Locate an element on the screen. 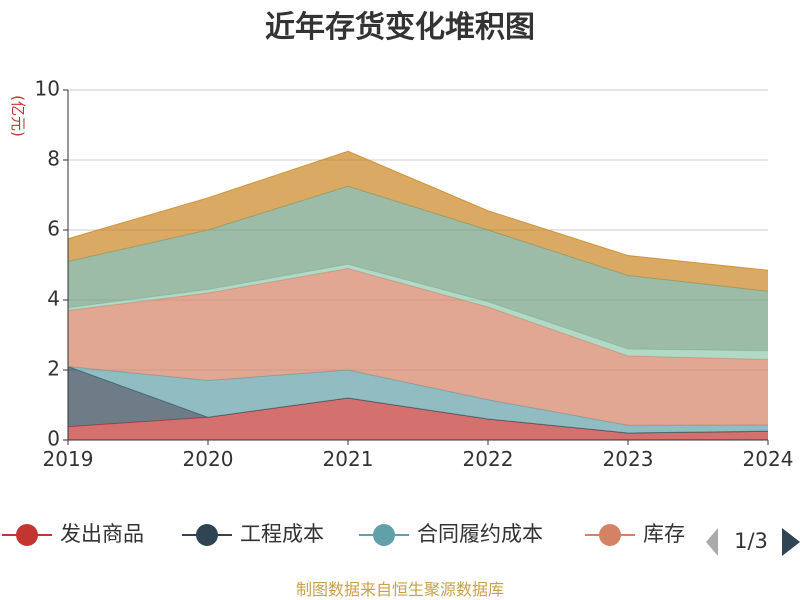  x-tick-labels: 2019 2020 2021 2022 2023 2024 is located at coordinates (418, 455).